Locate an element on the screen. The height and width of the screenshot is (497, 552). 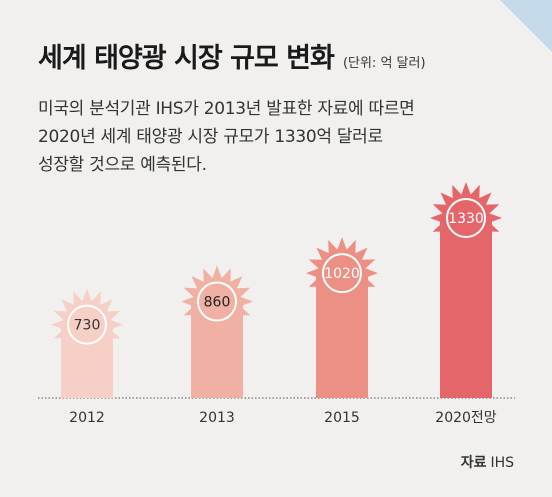
x-tick-label: 2020전망 is located at coordinates (466, 418).